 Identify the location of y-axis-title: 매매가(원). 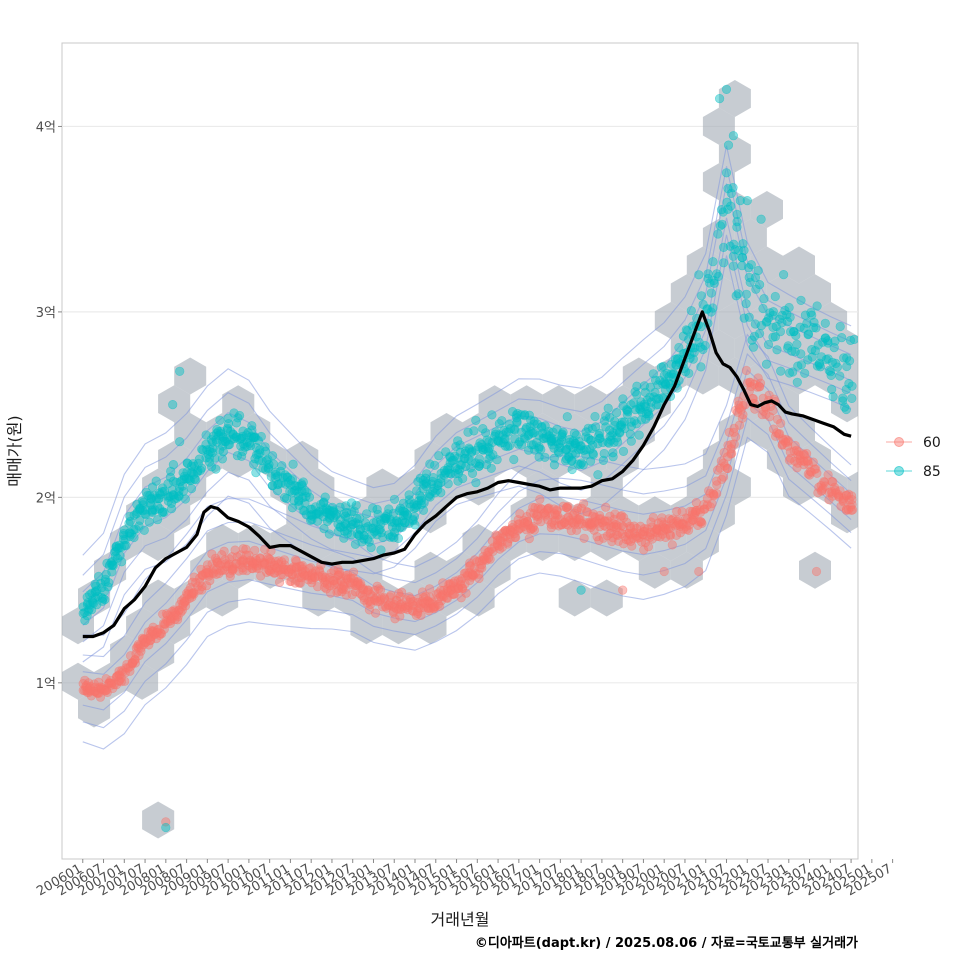
(14, 450).